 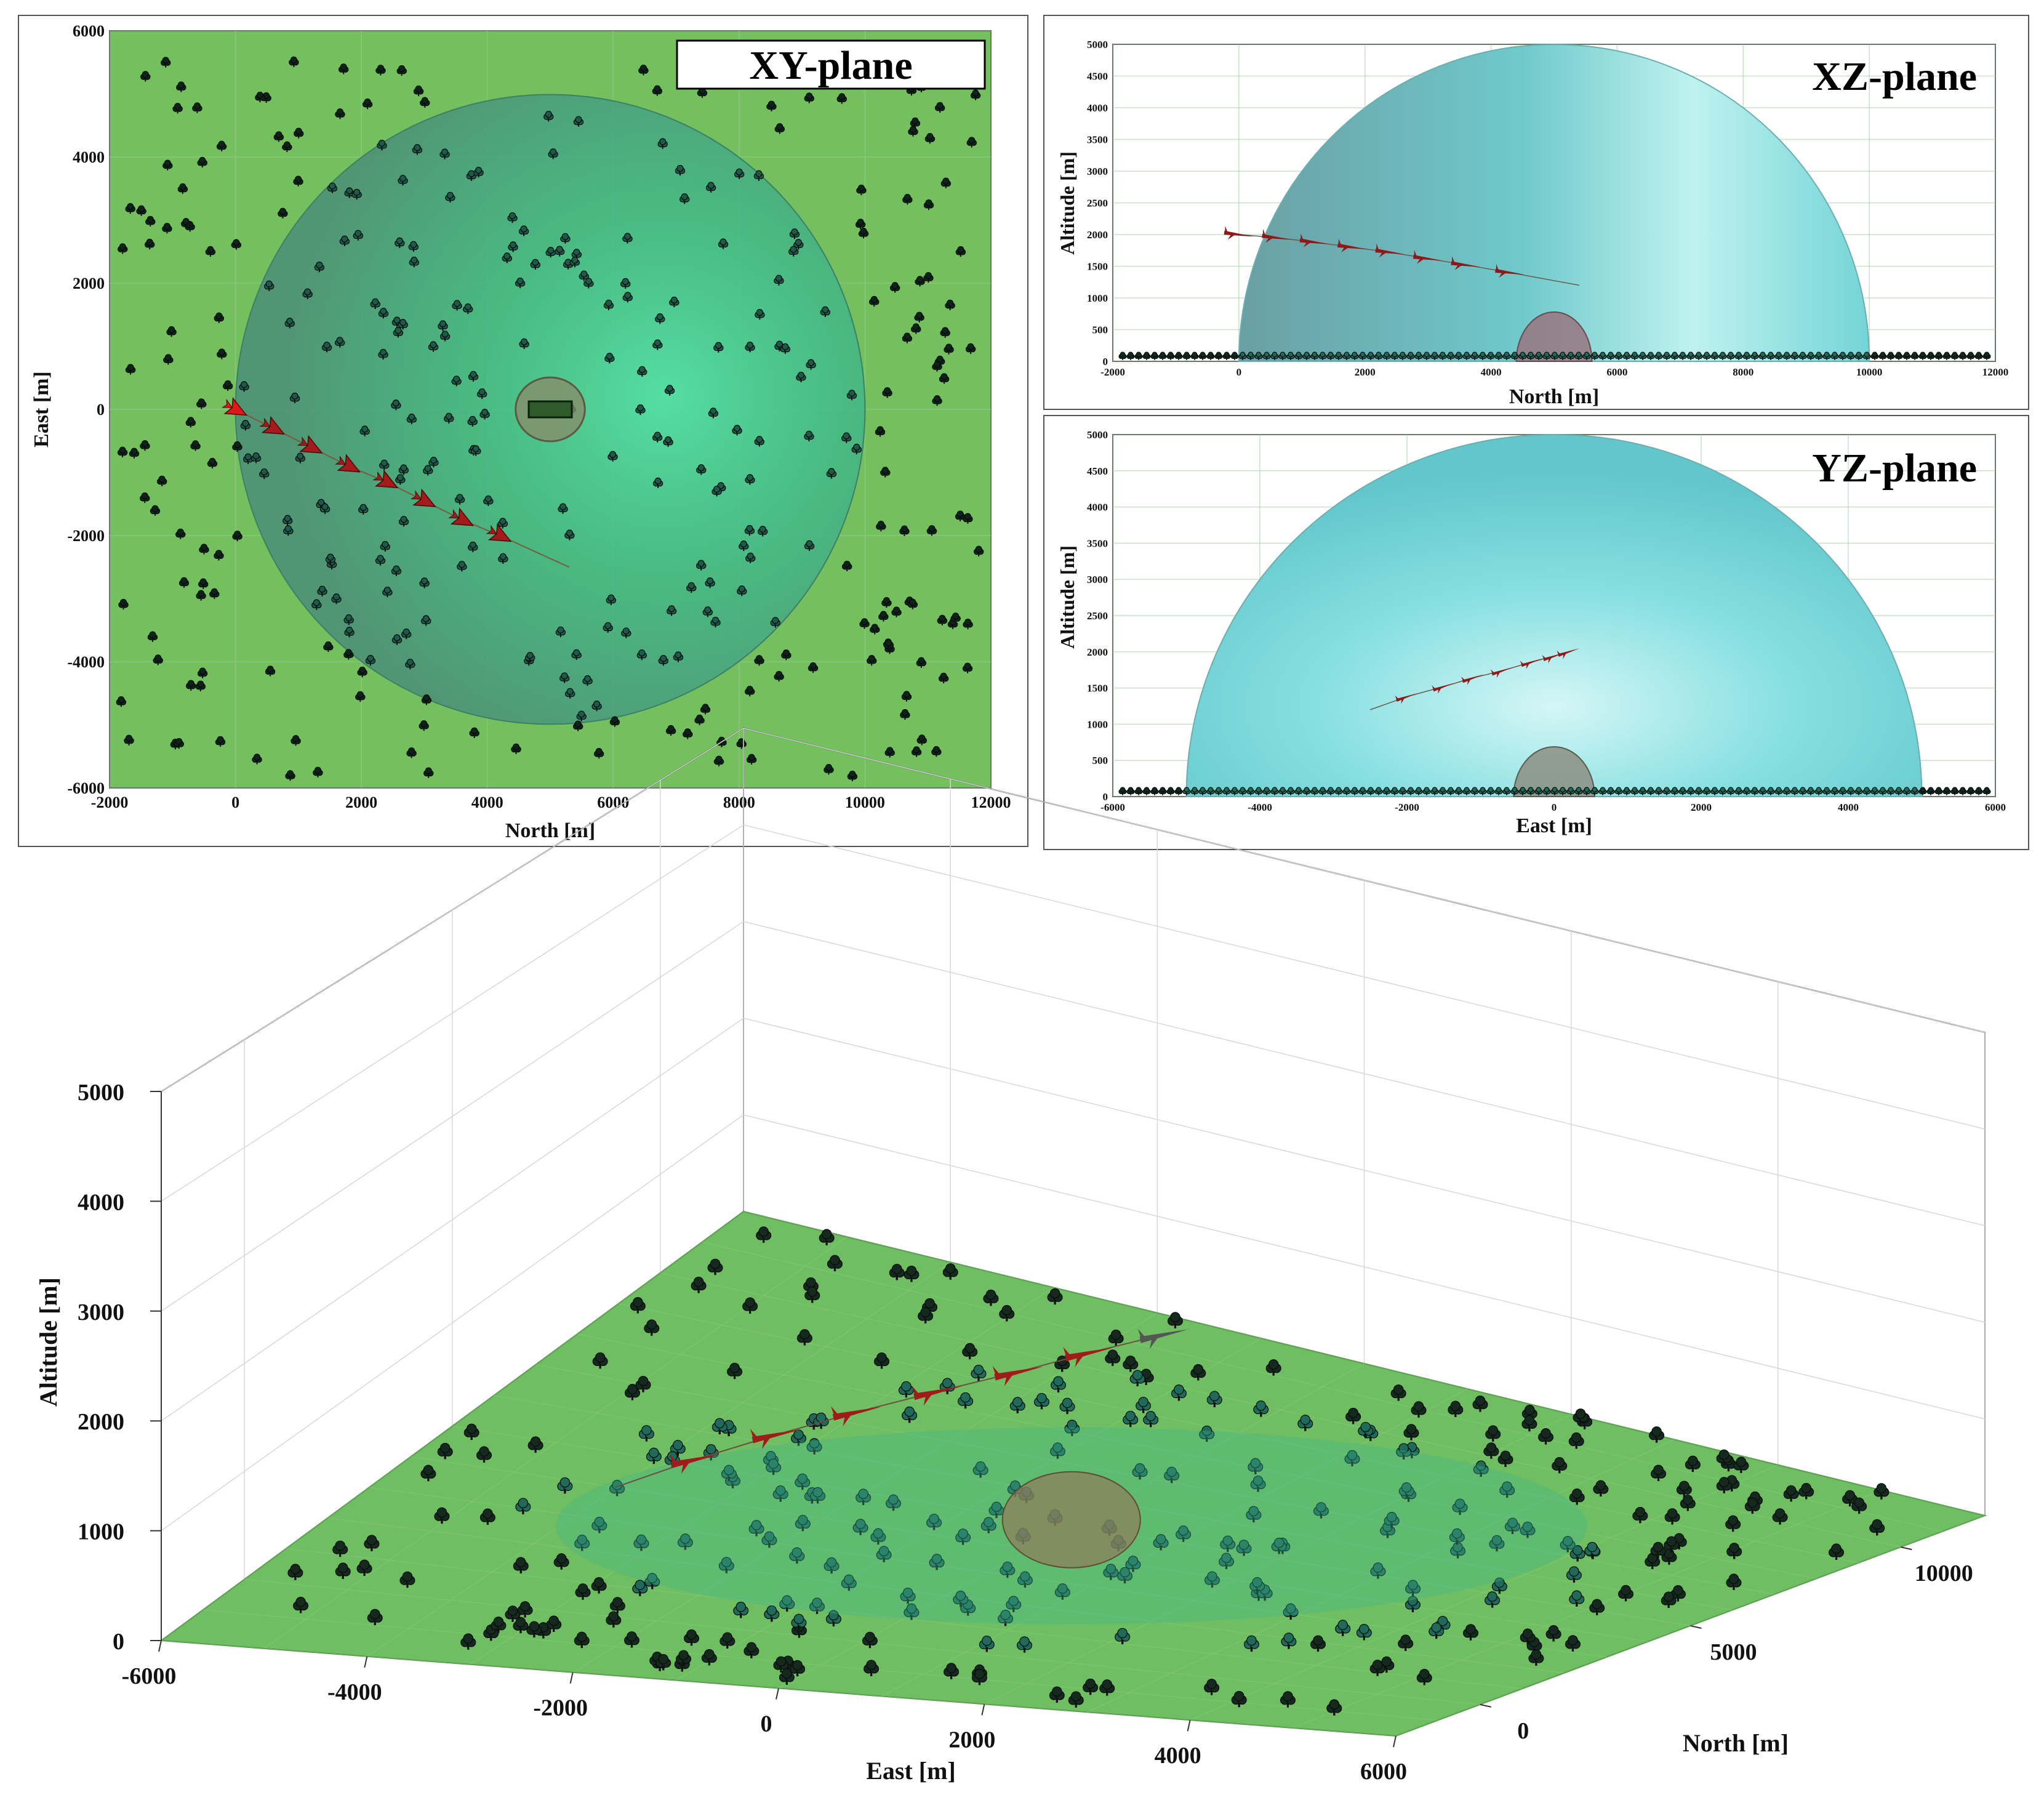 I want to click on x-tick-label: -2000, so click(x=110, y=802).